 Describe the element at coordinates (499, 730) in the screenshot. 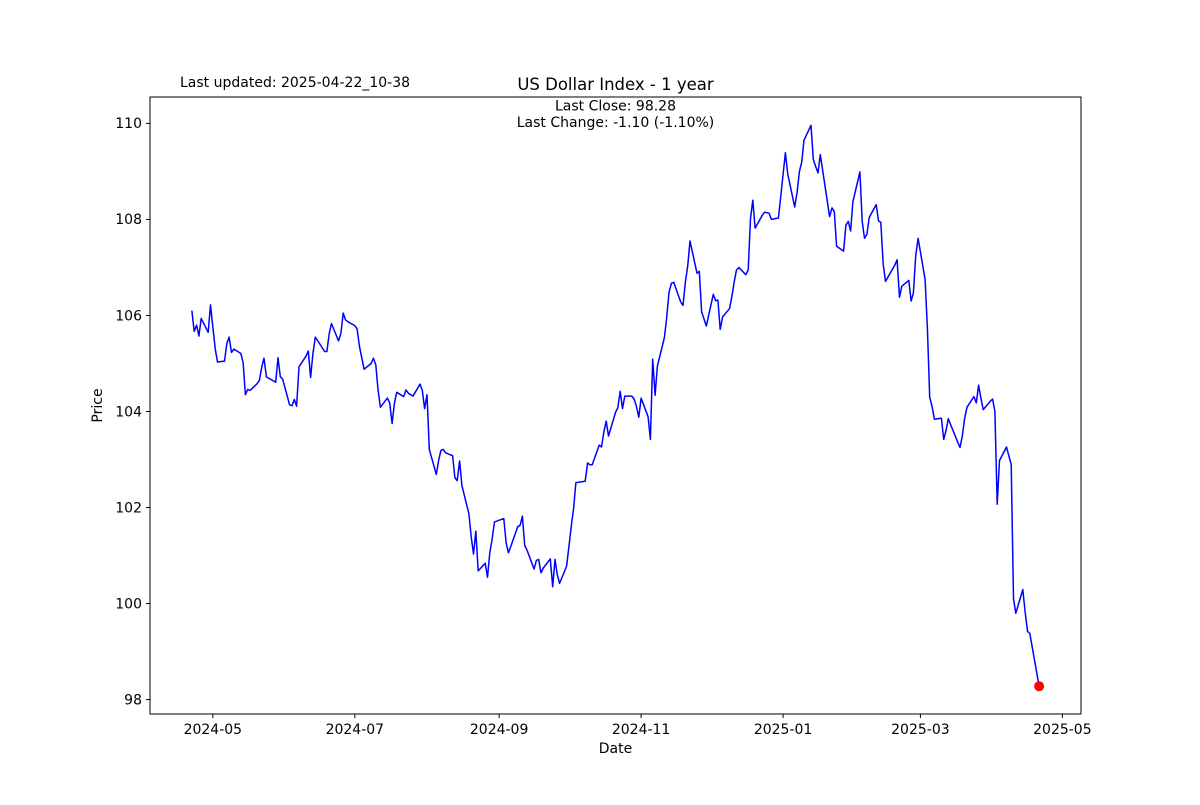

I see `x-tick-label: 2024-09` at that location.